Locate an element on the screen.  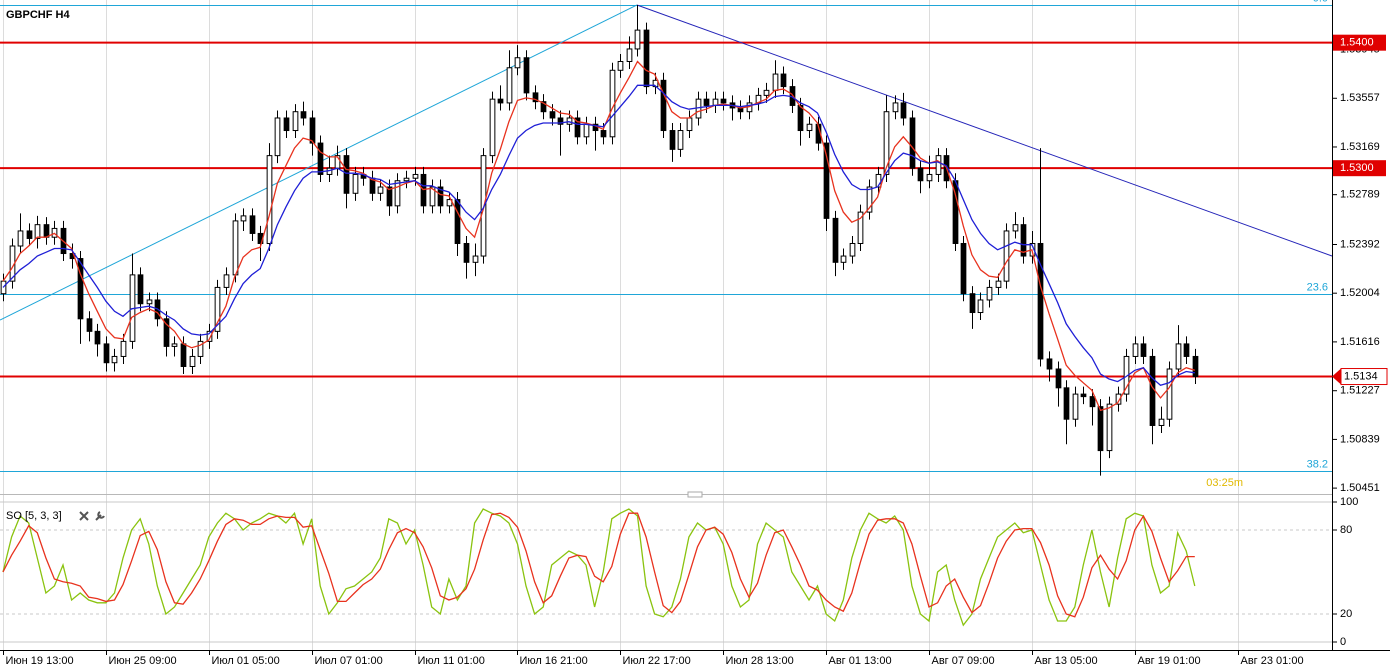
x-tick-label: Июл 16 21:00 is located at coordinates (554, 661).